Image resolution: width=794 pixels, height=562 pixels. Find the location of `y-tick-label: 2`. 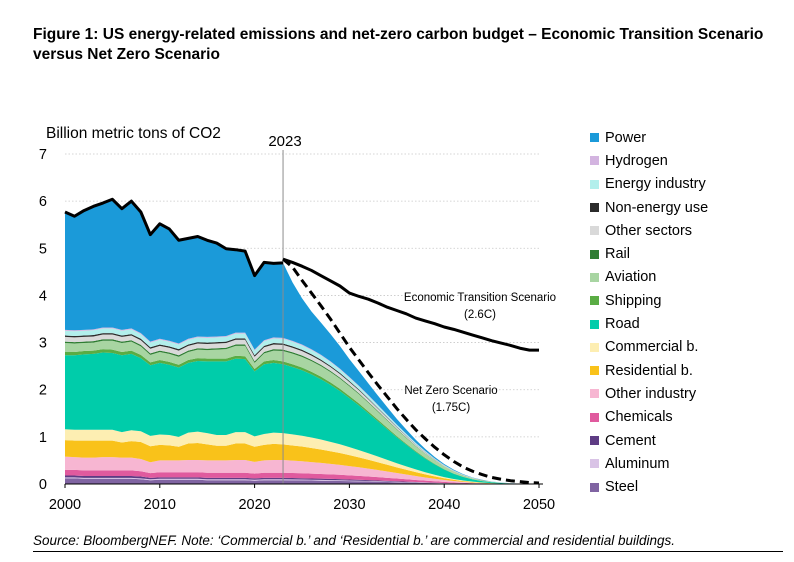

y-tick-label: 2 is located at coordinates (43, 391).